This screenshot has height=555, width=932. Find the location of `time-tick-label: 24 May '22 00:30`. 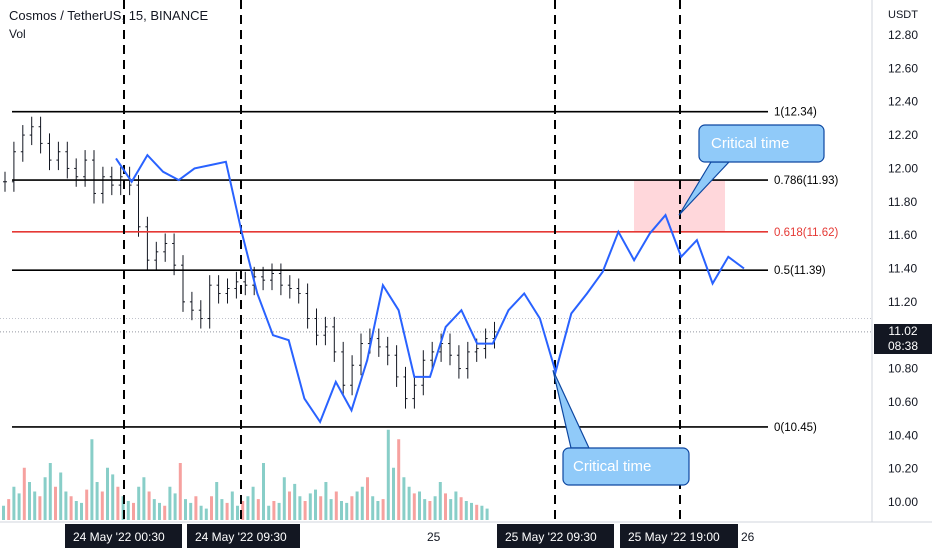

time-tick-label: 24 May '22 00:30 is located at coordinates (119, 537).